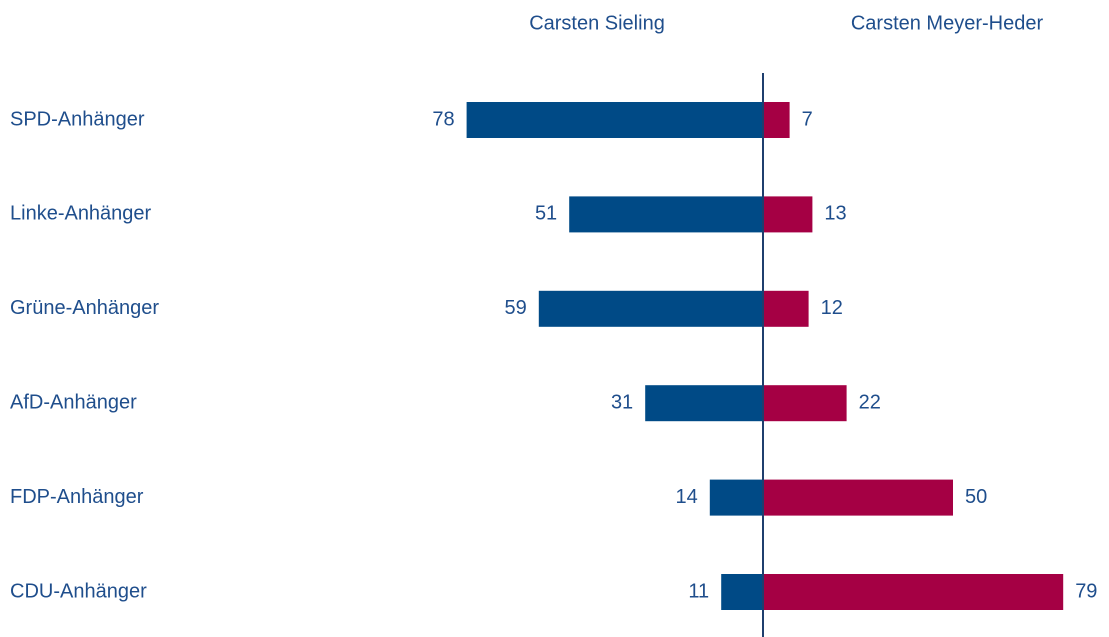  I want to click on value-label: 31, so click(622, 402).